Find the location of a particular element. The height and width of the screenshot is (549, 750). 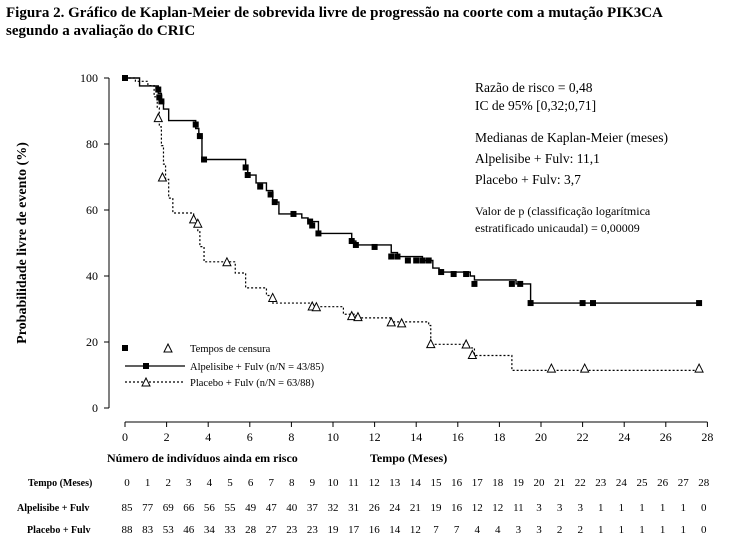

risk-table-cell: 23 is located at coordinates (313, 530).